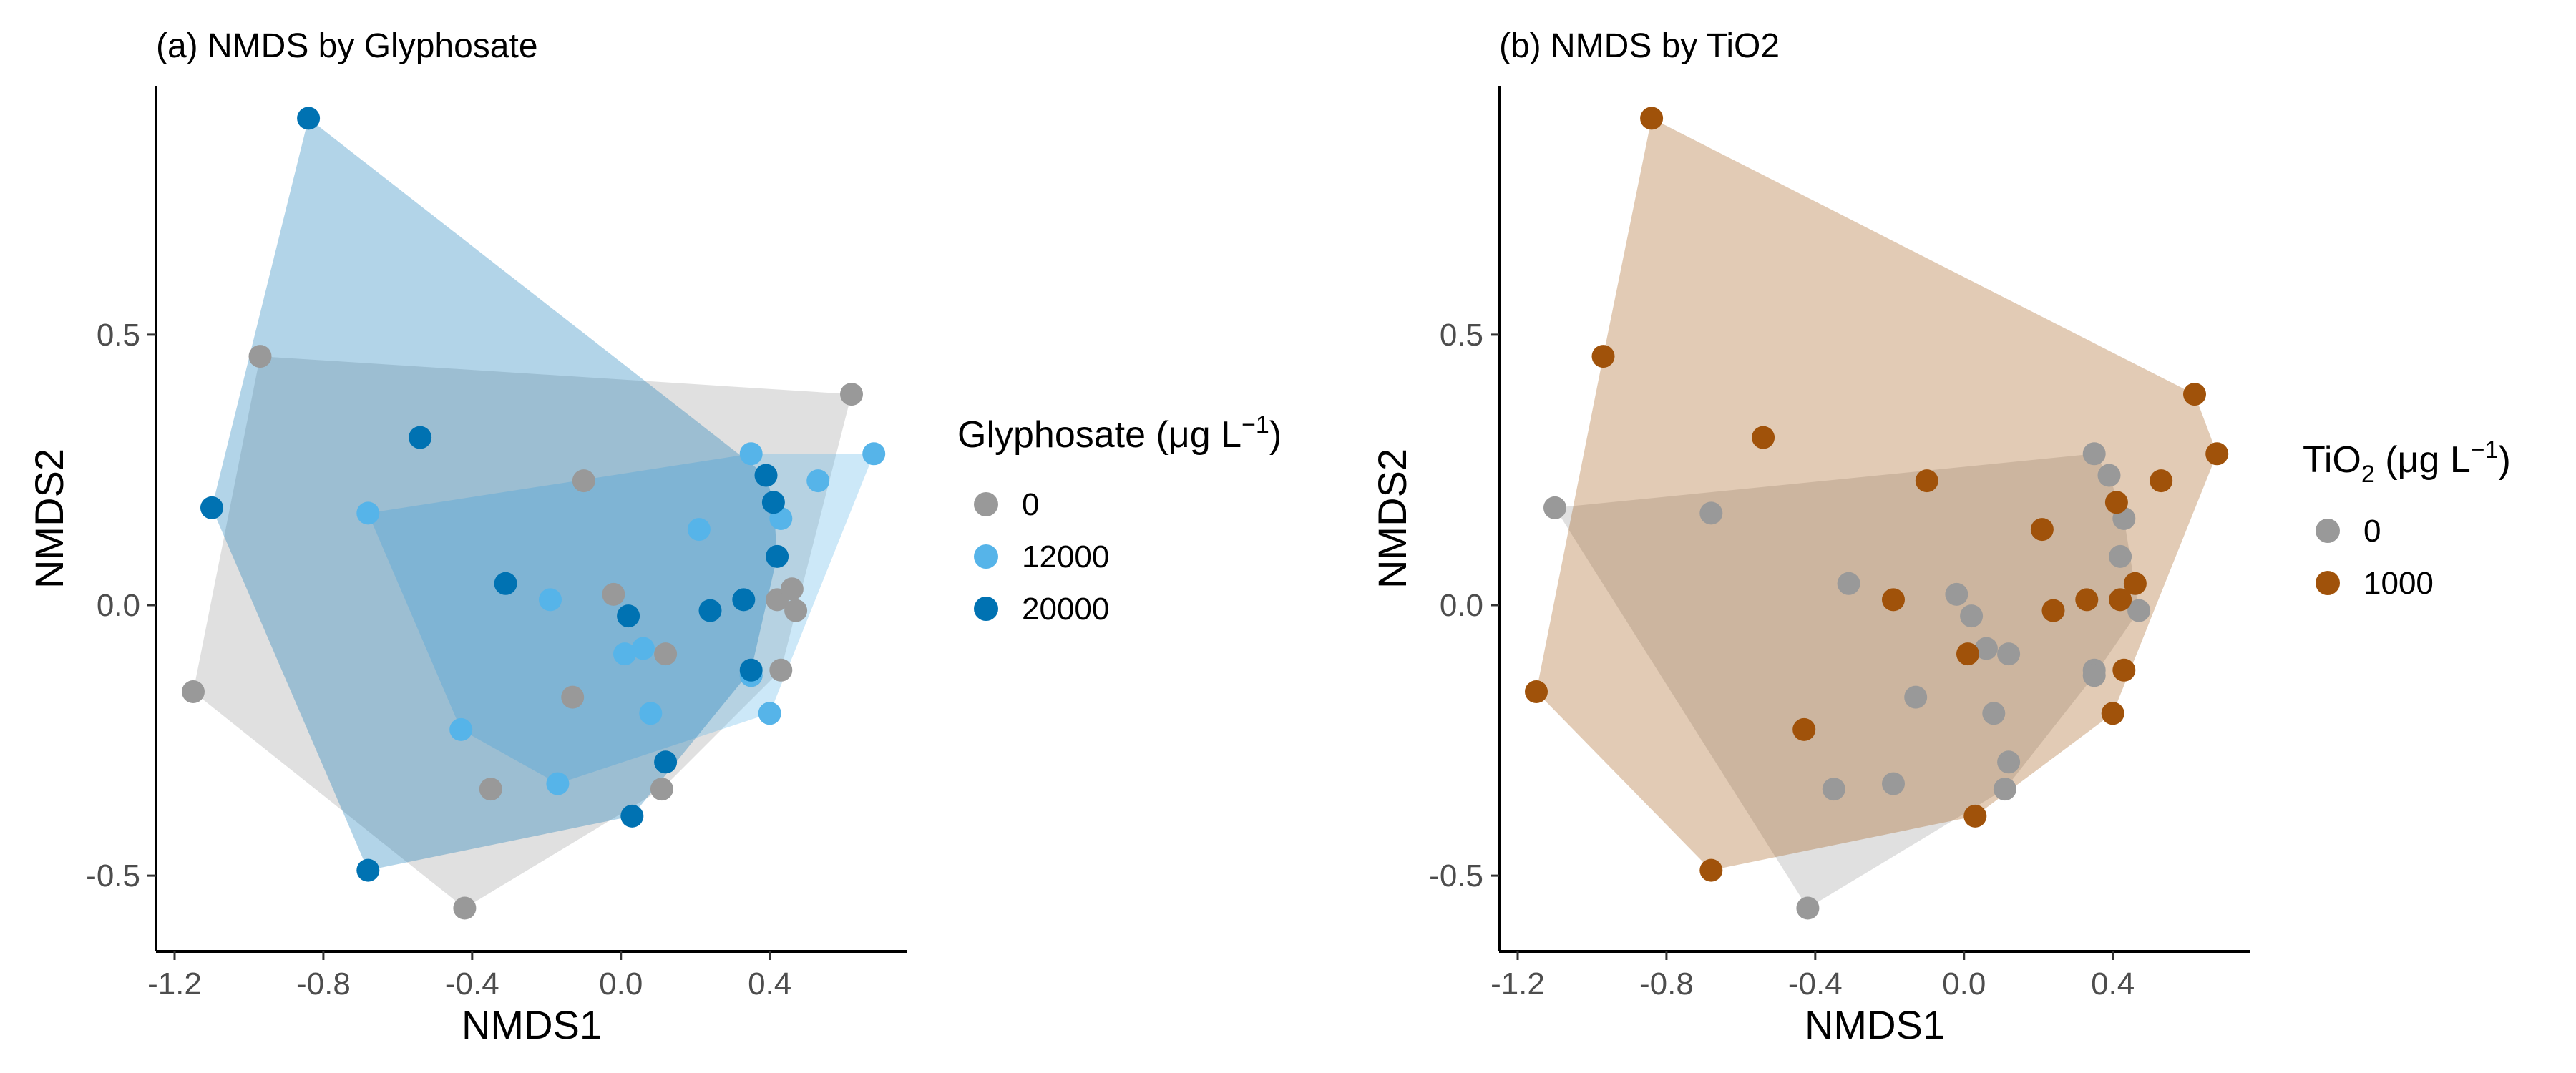 This screenshot has width=2576, height=1073. I want to click on panel-a-legend-title: Glyphosate (μg L−1), so click(1119, 434).